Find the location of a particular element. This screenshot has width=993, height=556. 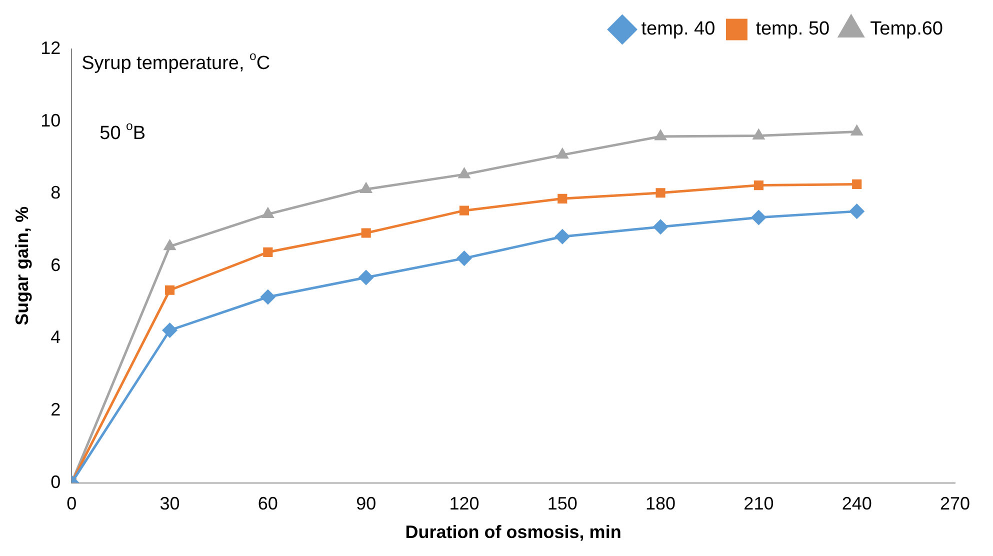

x-tick-label: 90 is located at coordinates (366, 504).